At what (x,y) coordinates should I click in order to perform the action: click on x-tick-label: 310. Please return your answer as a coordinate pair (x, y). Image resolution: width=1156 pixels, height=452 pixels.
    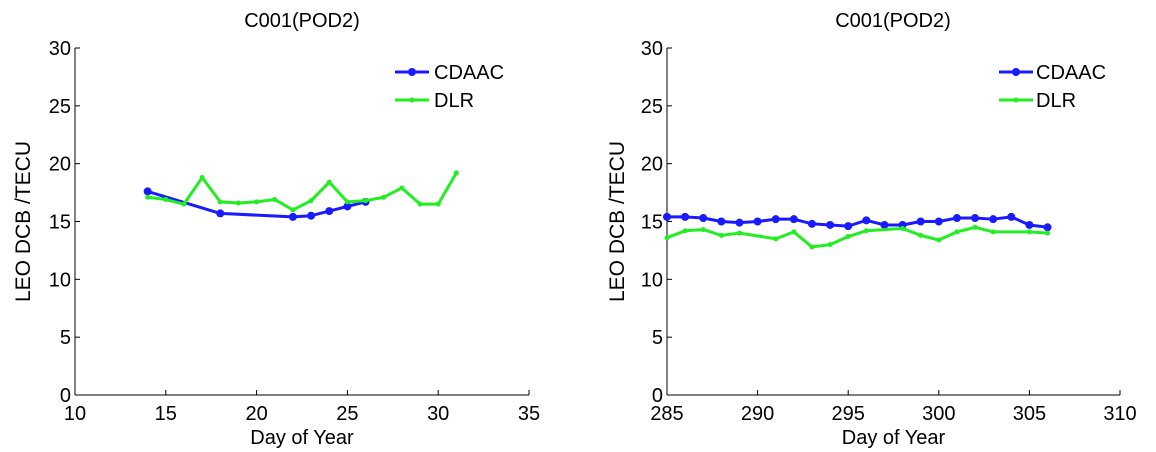
    Looking at the image, I should click on (1119, 414).